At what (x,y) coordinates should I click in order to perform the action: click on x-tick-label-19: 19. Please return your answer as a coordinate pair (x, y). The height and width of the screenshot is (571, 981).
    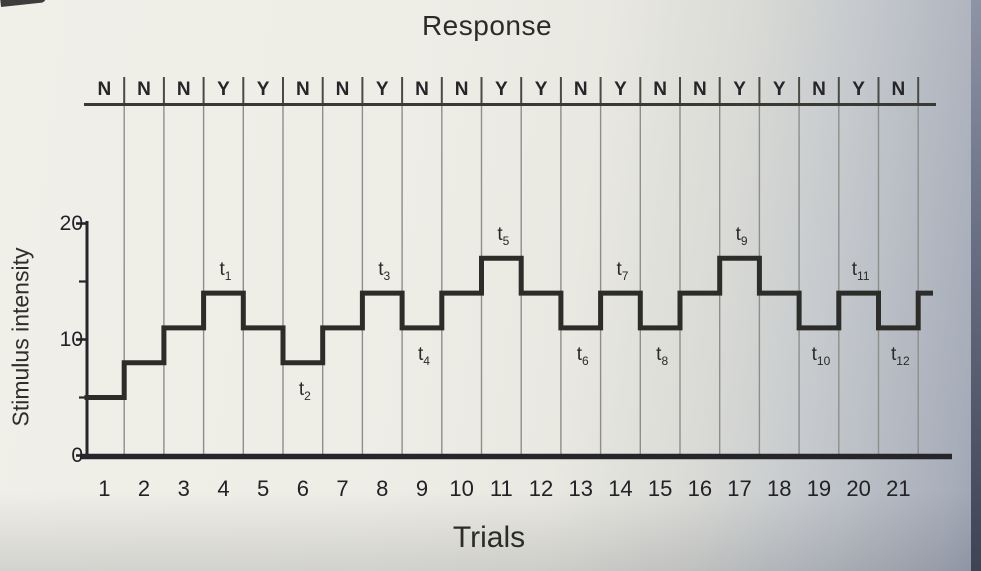
    Looking at the image, I should click on (819, 488).